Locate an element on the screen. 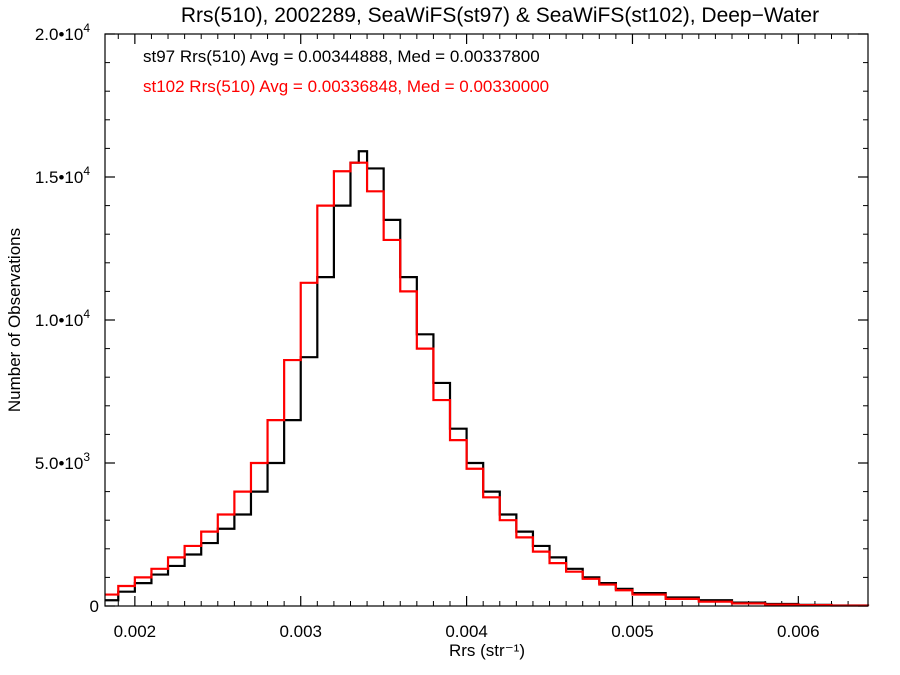 The image size is (900, 675). x-tick-label: 0.006 is located at coordinates (798, 631).